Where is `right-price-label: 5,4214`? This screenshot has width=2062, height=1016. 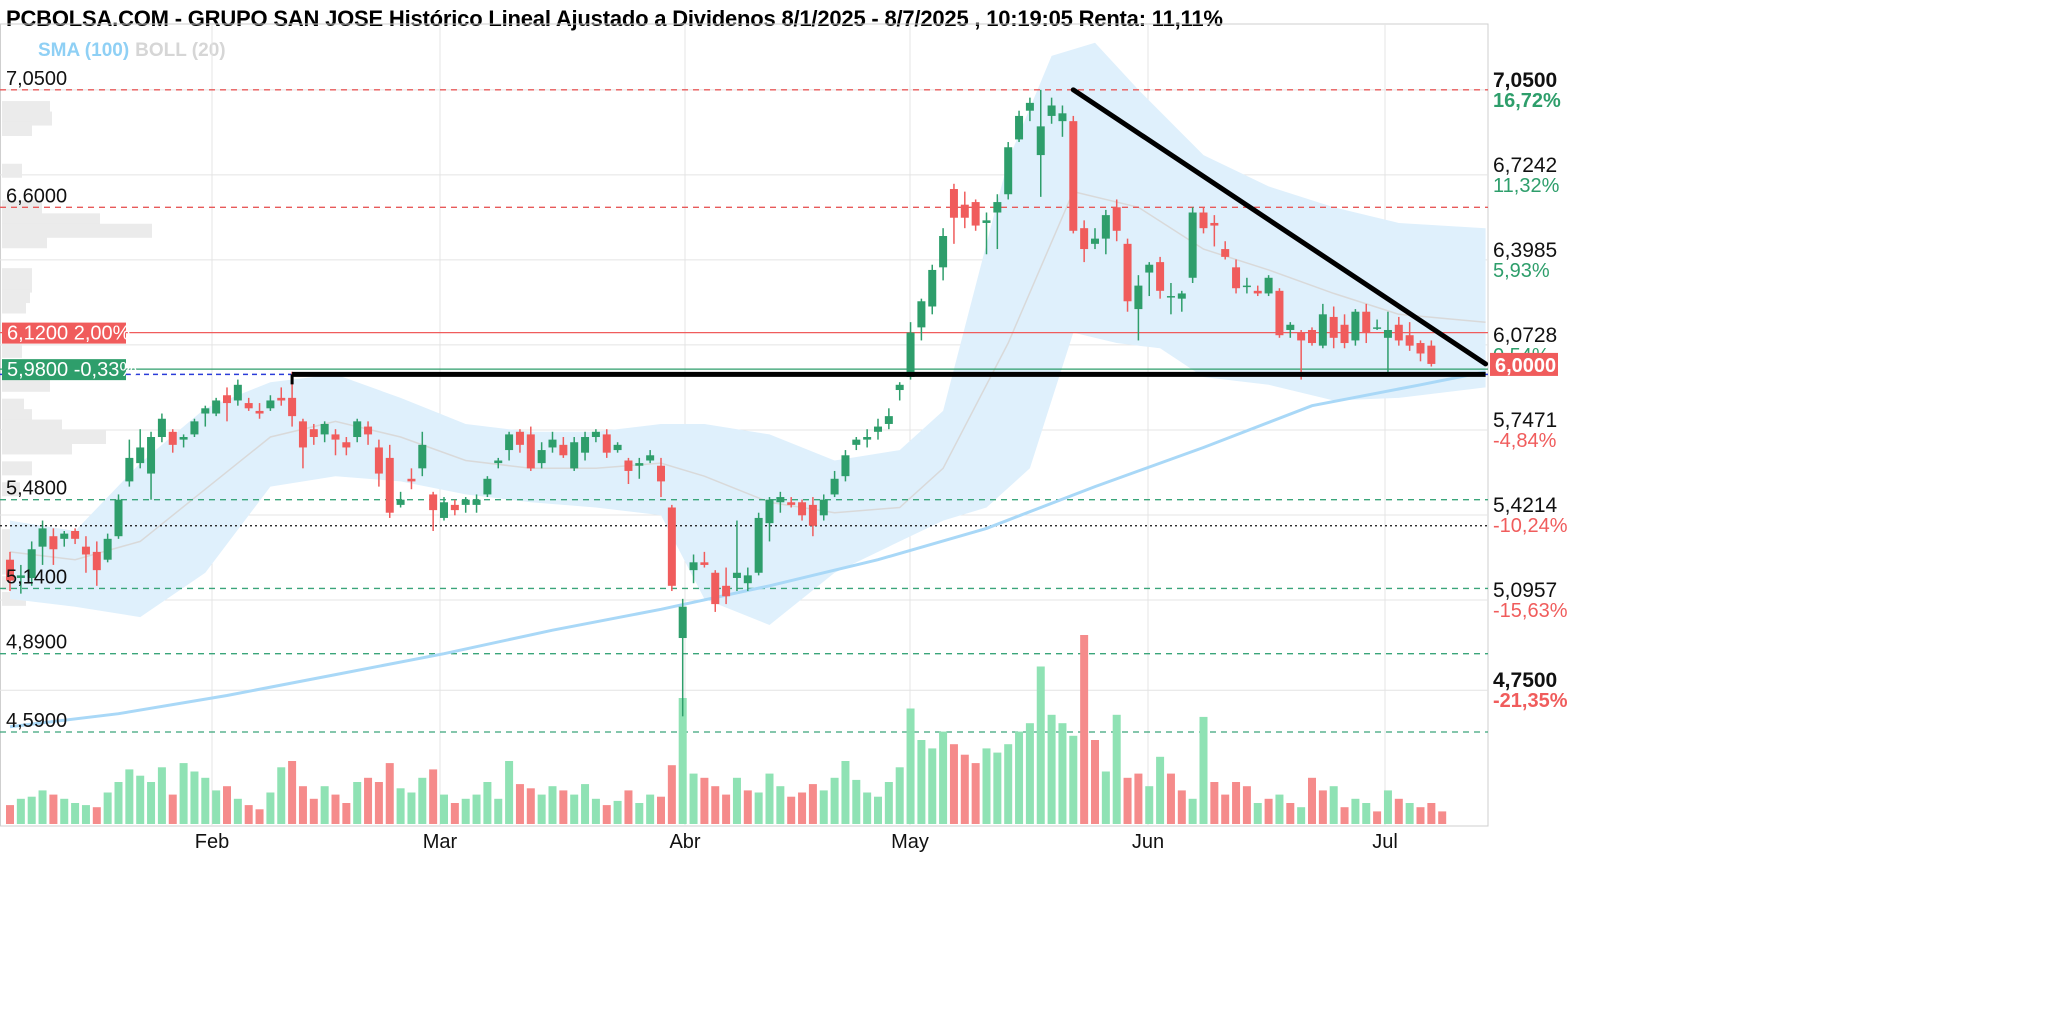 right-price-label: 5,4214 is located at coordinates (1525, 505).